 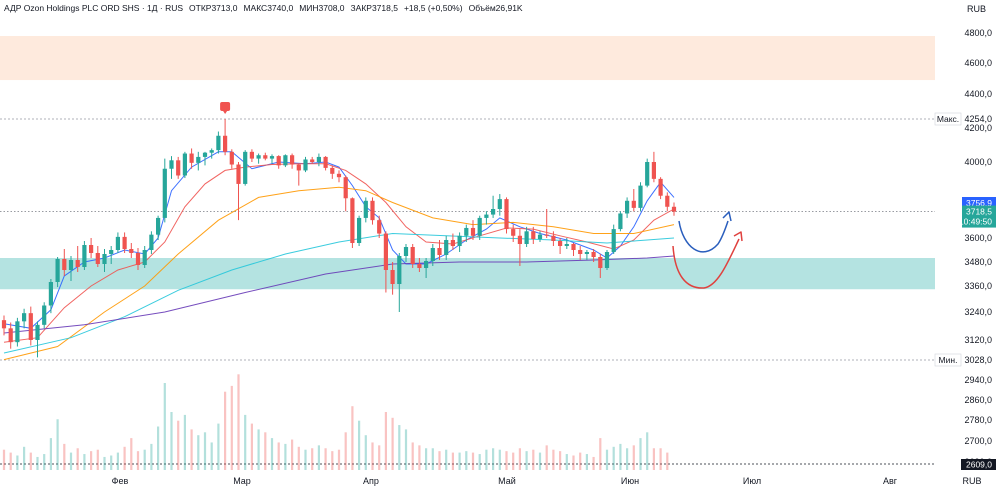 What do you see at coordinates (979, 212) in the screenshot?
I see `last-price-value: 3718,5` at bounding box center [979, 212].